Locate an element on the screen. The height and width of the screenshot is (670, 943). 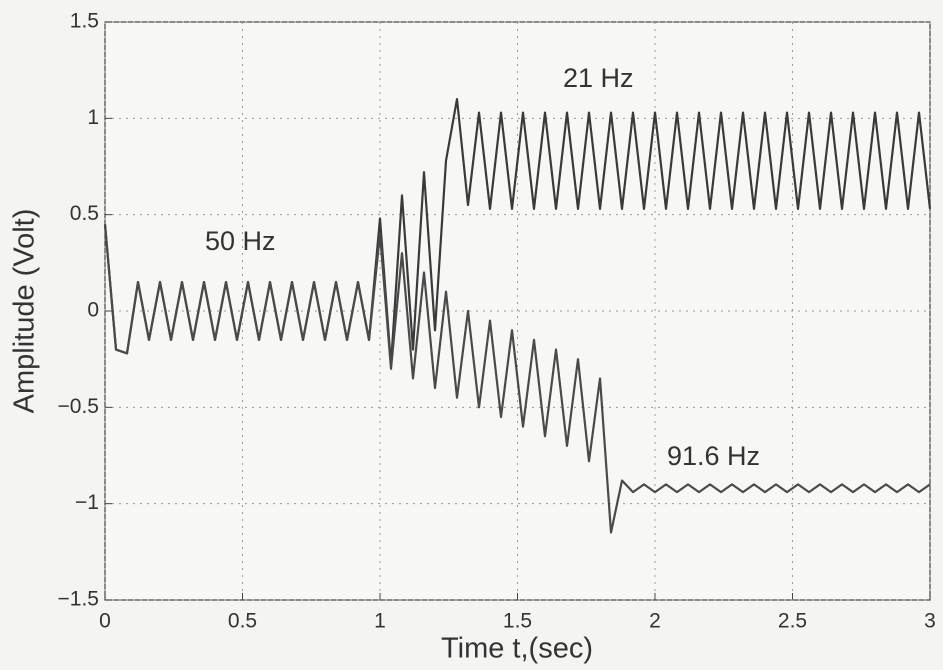
annotation: 50 Hz is located at coordinates (240, 241).